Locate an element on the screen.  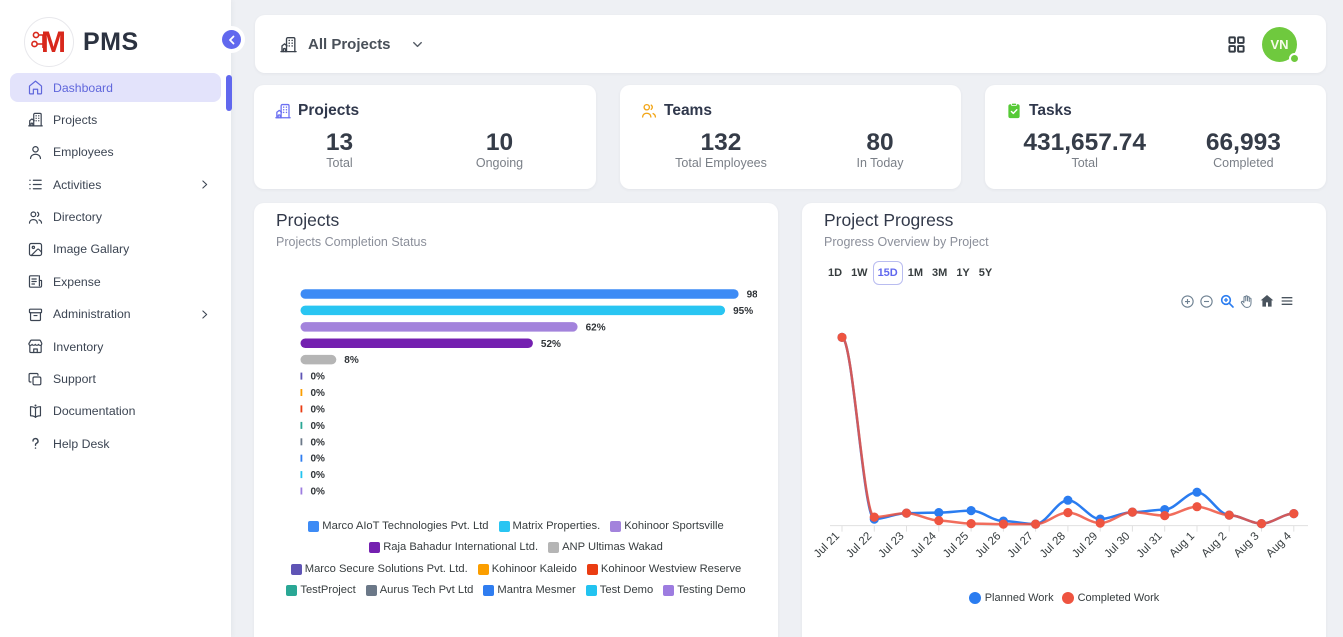
svg-text: M is located at coordinates (53, 42).